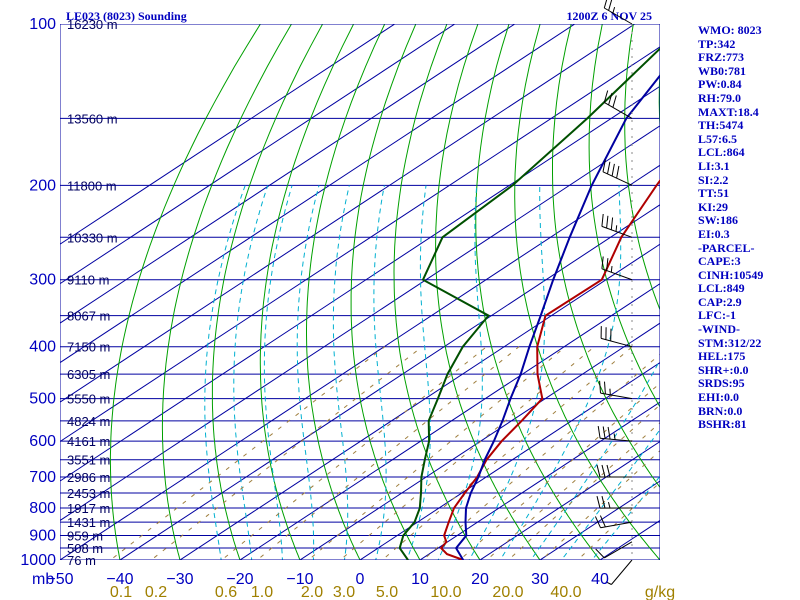 The width and height of the screenshot is (800, 600). What do you see at coordinates (613, 292) in the screenshot?
I see `wind-barbs` at bounding box center [613, 292].